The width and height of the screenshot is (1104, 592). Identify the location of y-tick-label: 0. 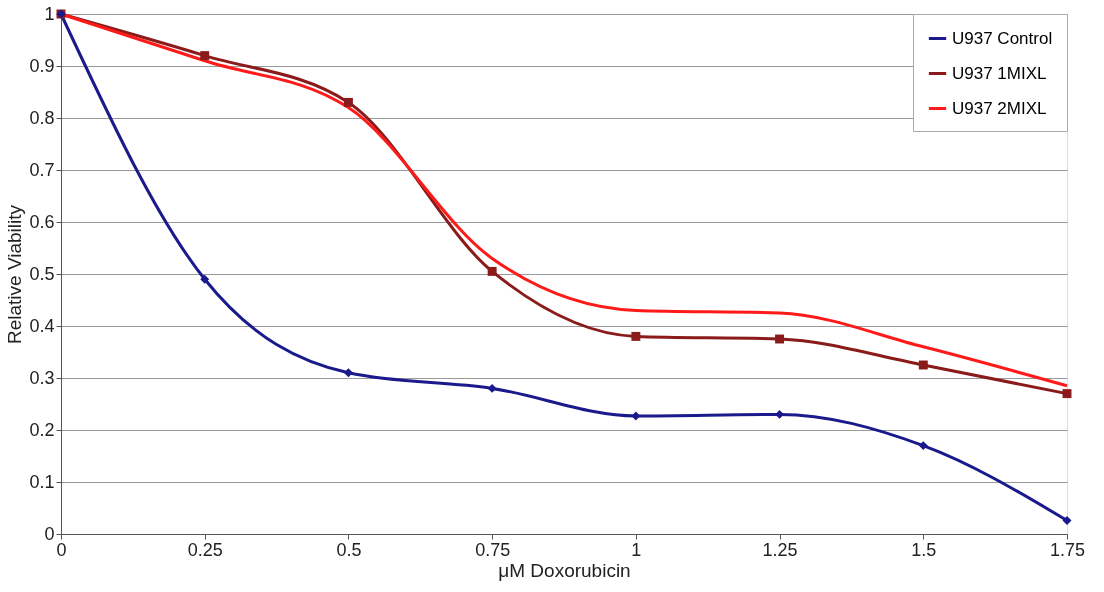
(49, 533).